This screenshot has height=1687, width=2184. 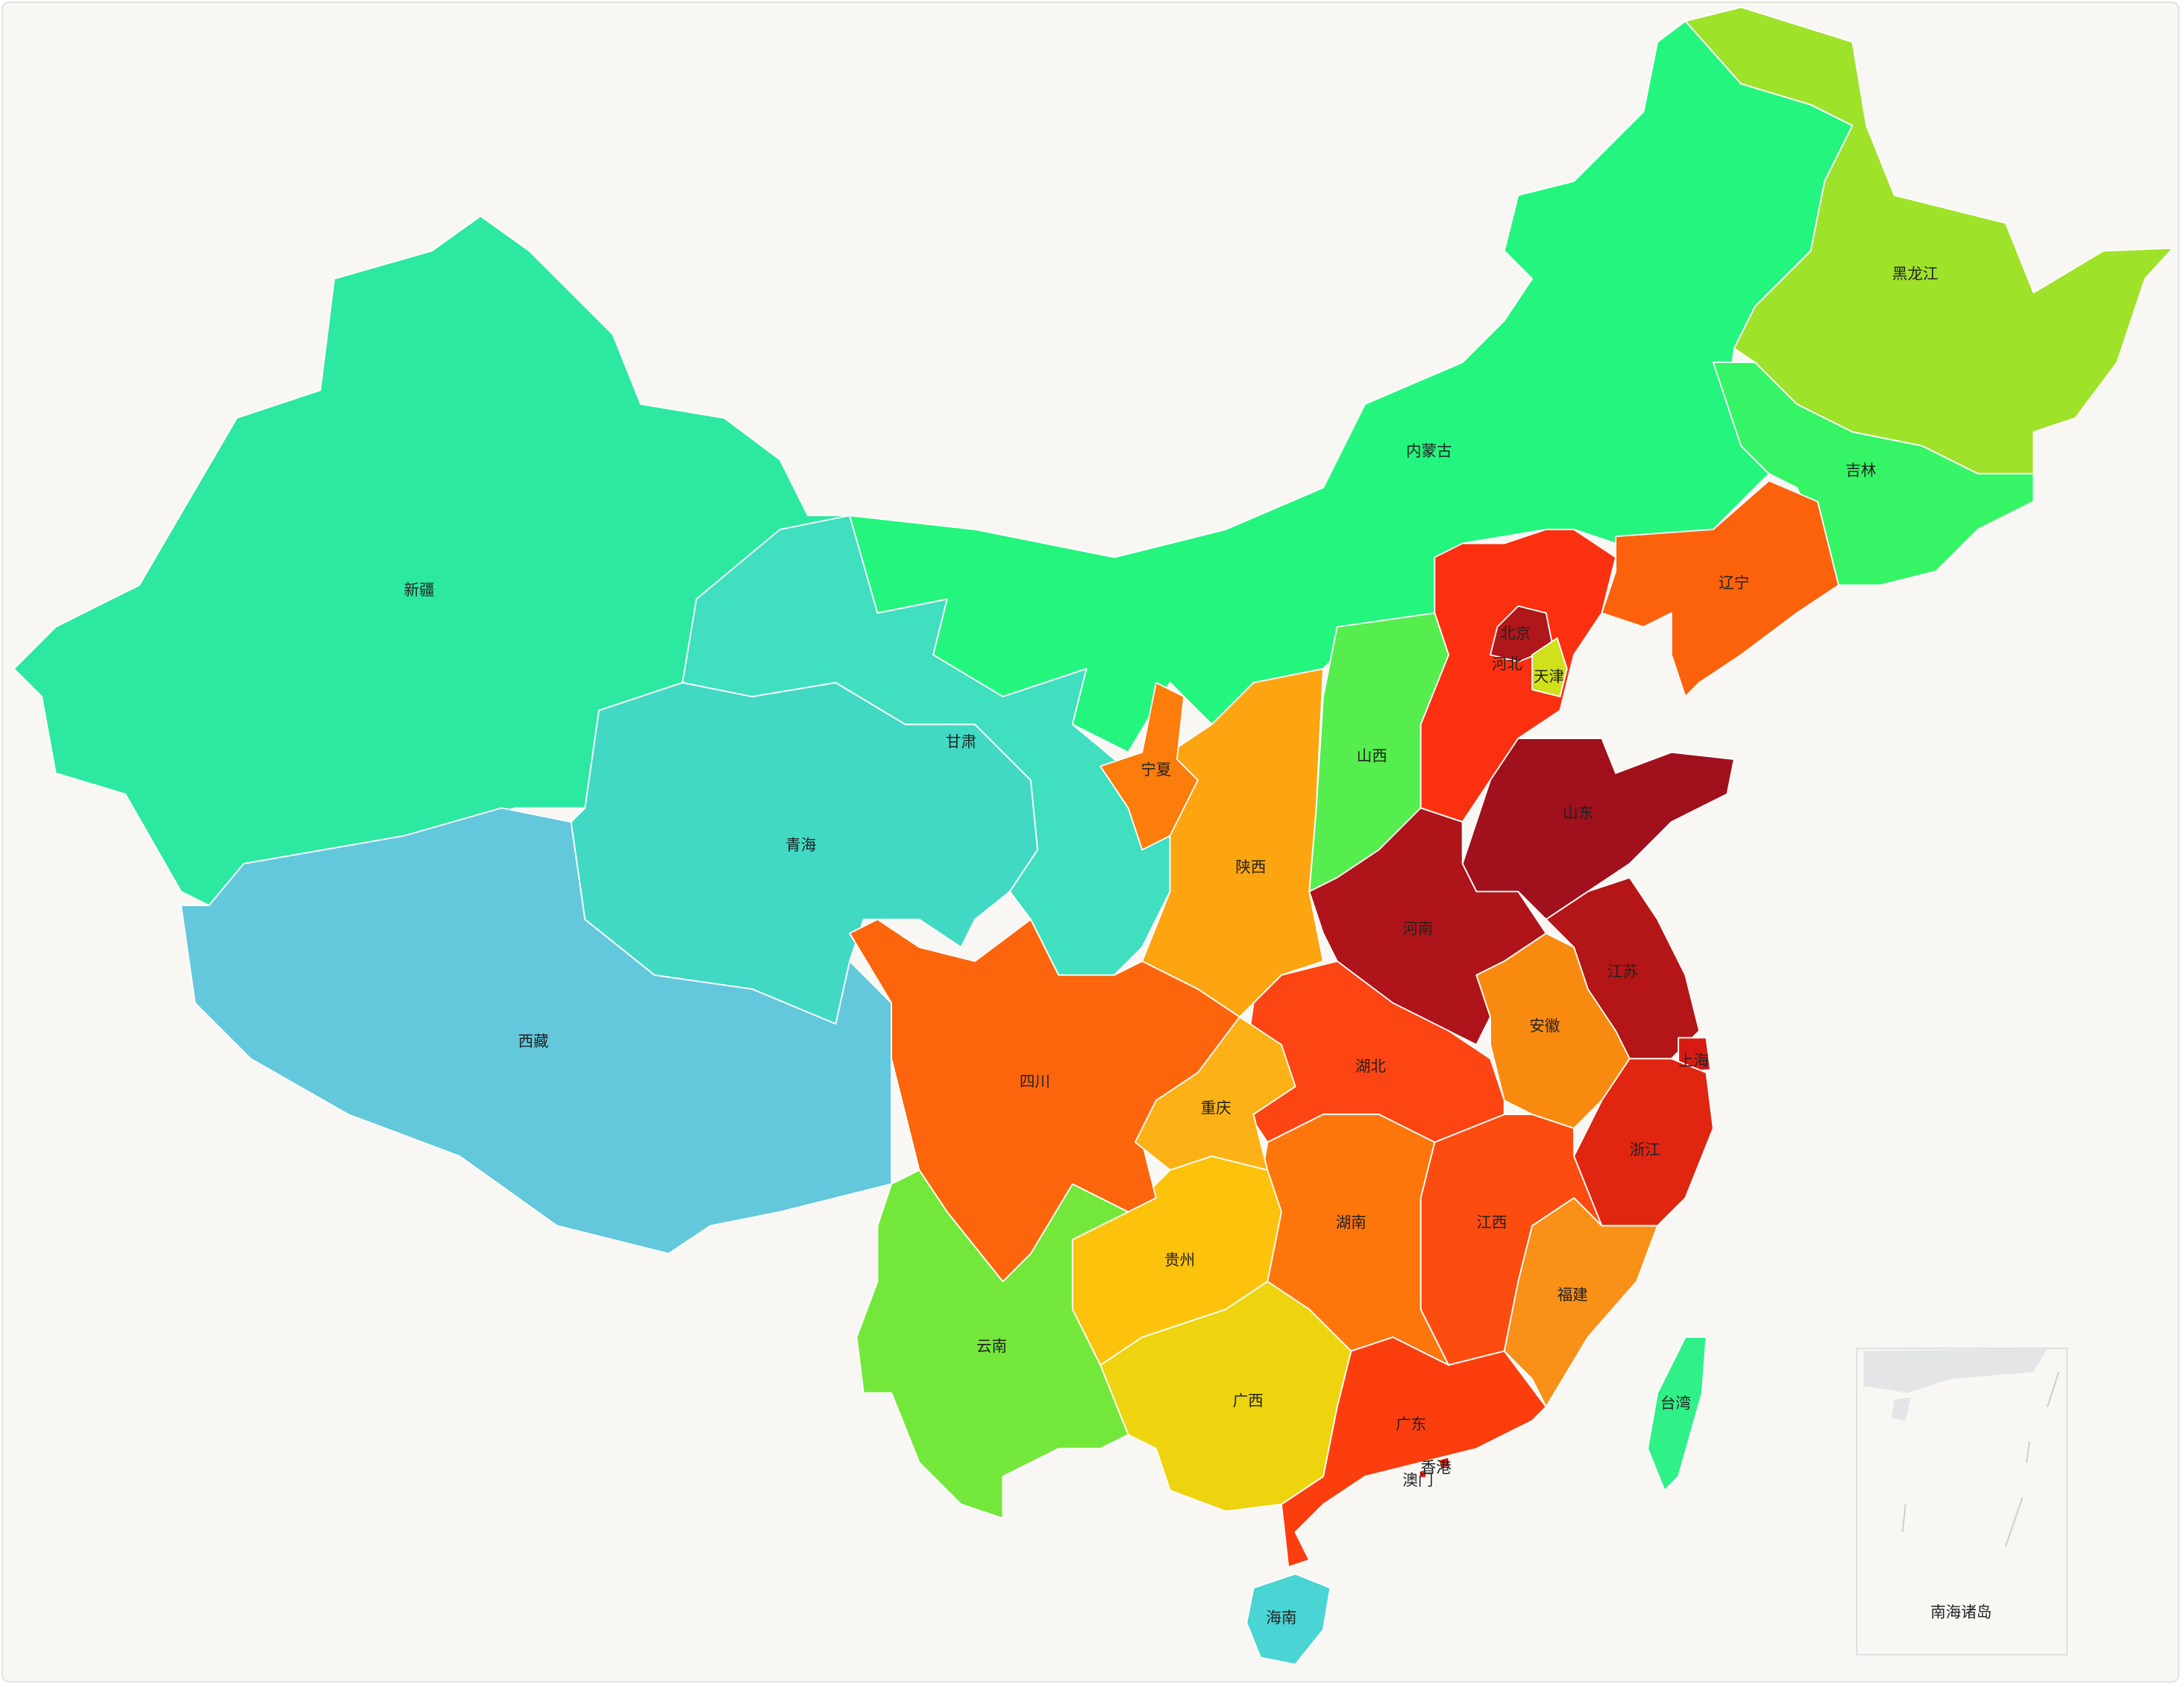 I want to click on south-china-sea-inset: 南海诸岛, so click(x=1962, y=1501).